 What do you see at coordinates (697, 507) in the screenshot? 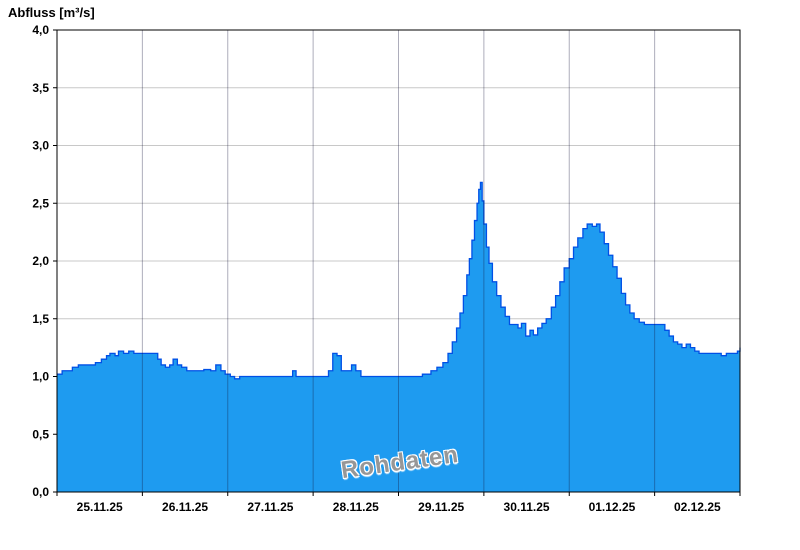
I see `x-tick-label: 02.12.25` at bounding box center [697, 507].